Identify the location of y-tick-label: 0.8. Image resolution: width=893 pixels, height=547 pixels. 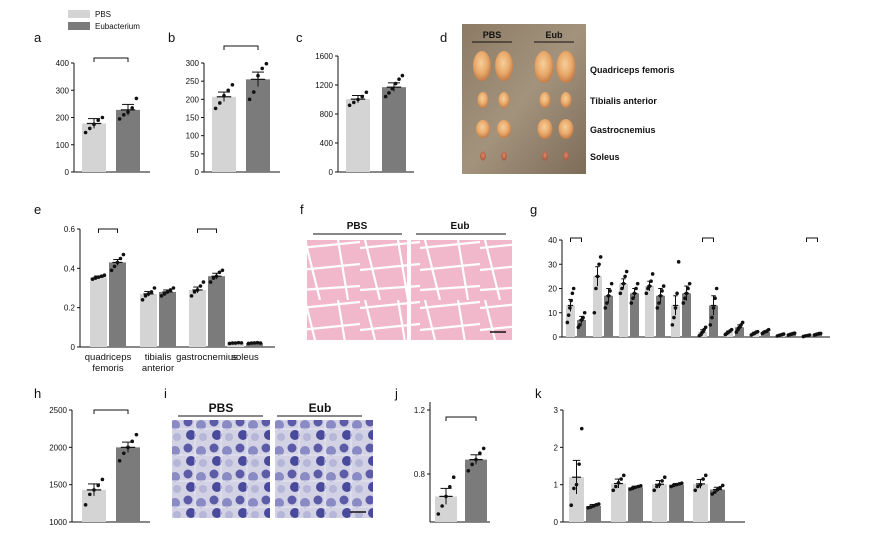
(420, 474).